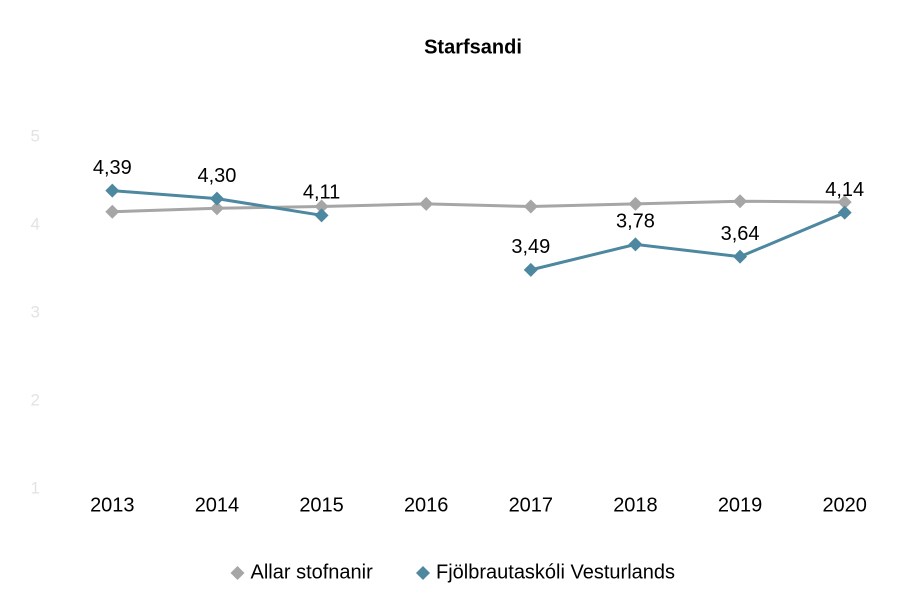 The image size is (907, 589). I want to click on series-line, so click(478, 206).